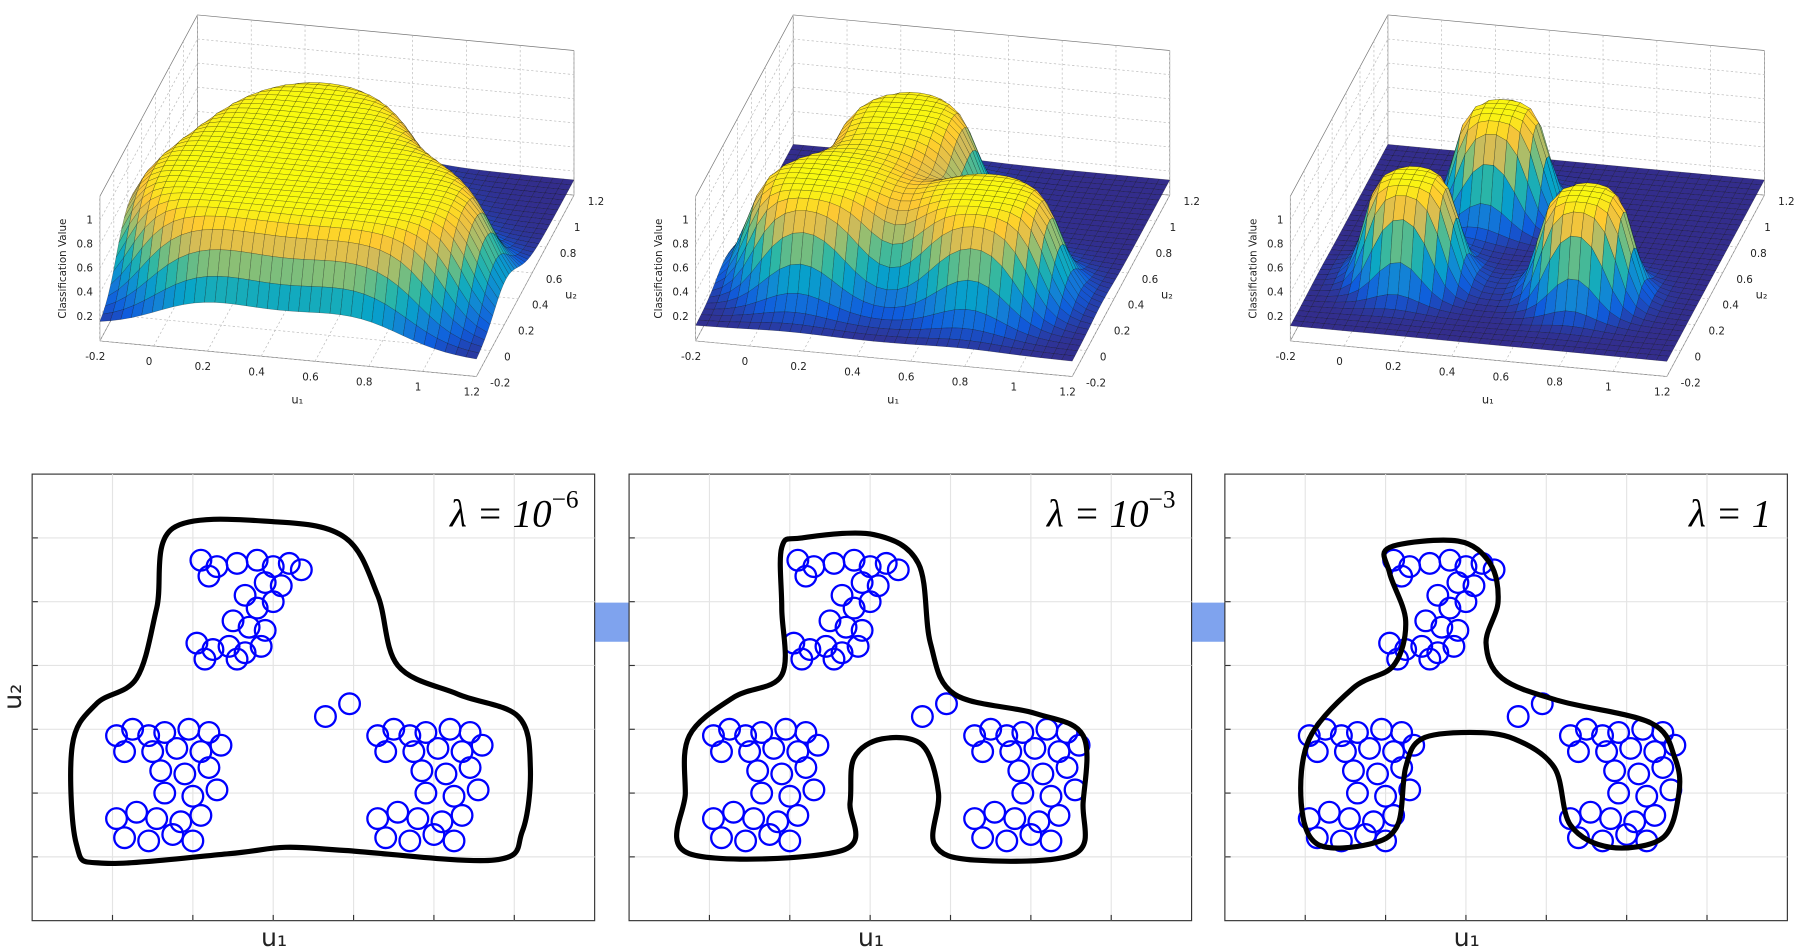 The image size is (1800, 952). What do you see at coordinates (565, 499) in the screenshot?
I see `annotation-exponent: −6` at bounding box center [565, 499].